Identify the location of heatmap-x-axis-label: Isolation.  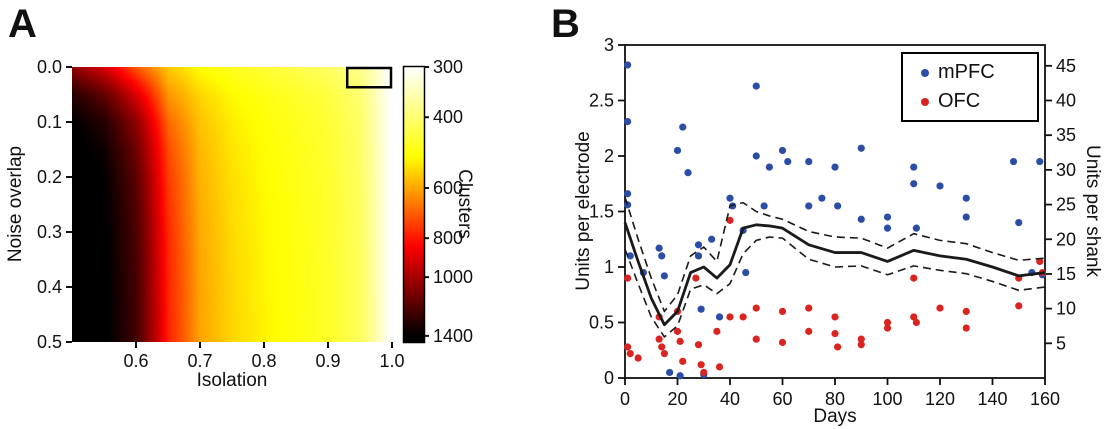
(232, 380).